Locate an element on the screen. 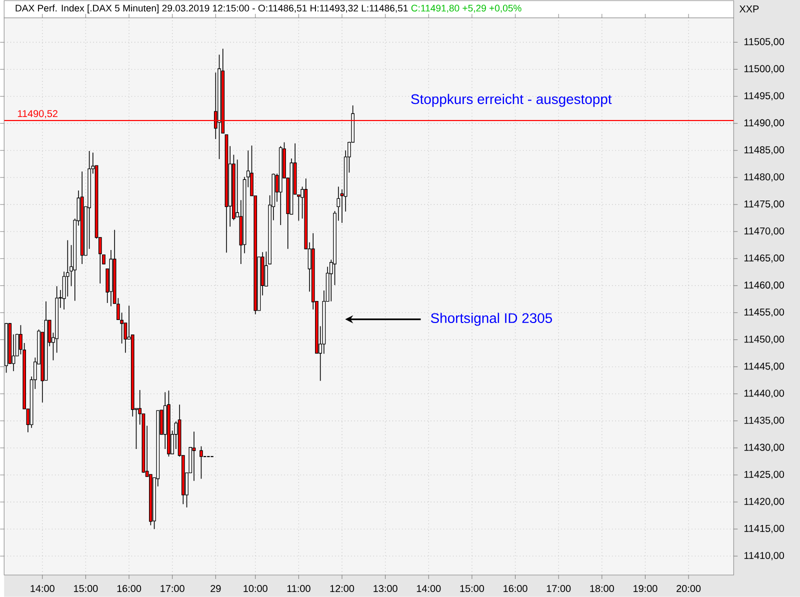 The width and height of the screenshot is (800, 597). y-tick-label: 11480,00 is located at coordinates (764, 177).